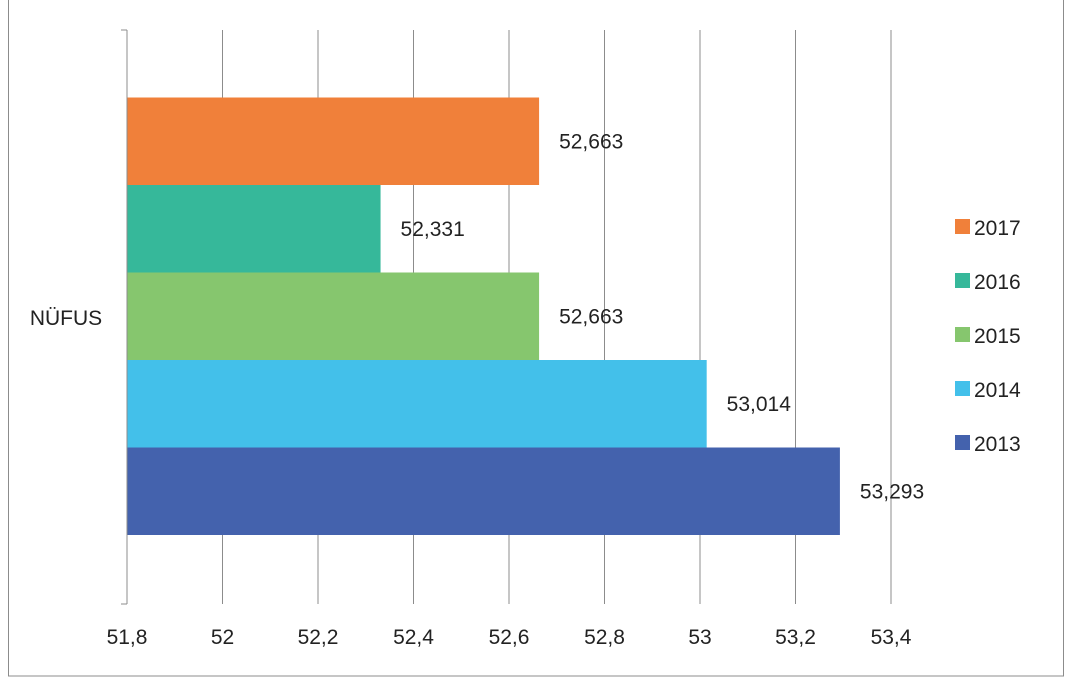  I want to click on x-tick-label: 53, so click(699, 637).